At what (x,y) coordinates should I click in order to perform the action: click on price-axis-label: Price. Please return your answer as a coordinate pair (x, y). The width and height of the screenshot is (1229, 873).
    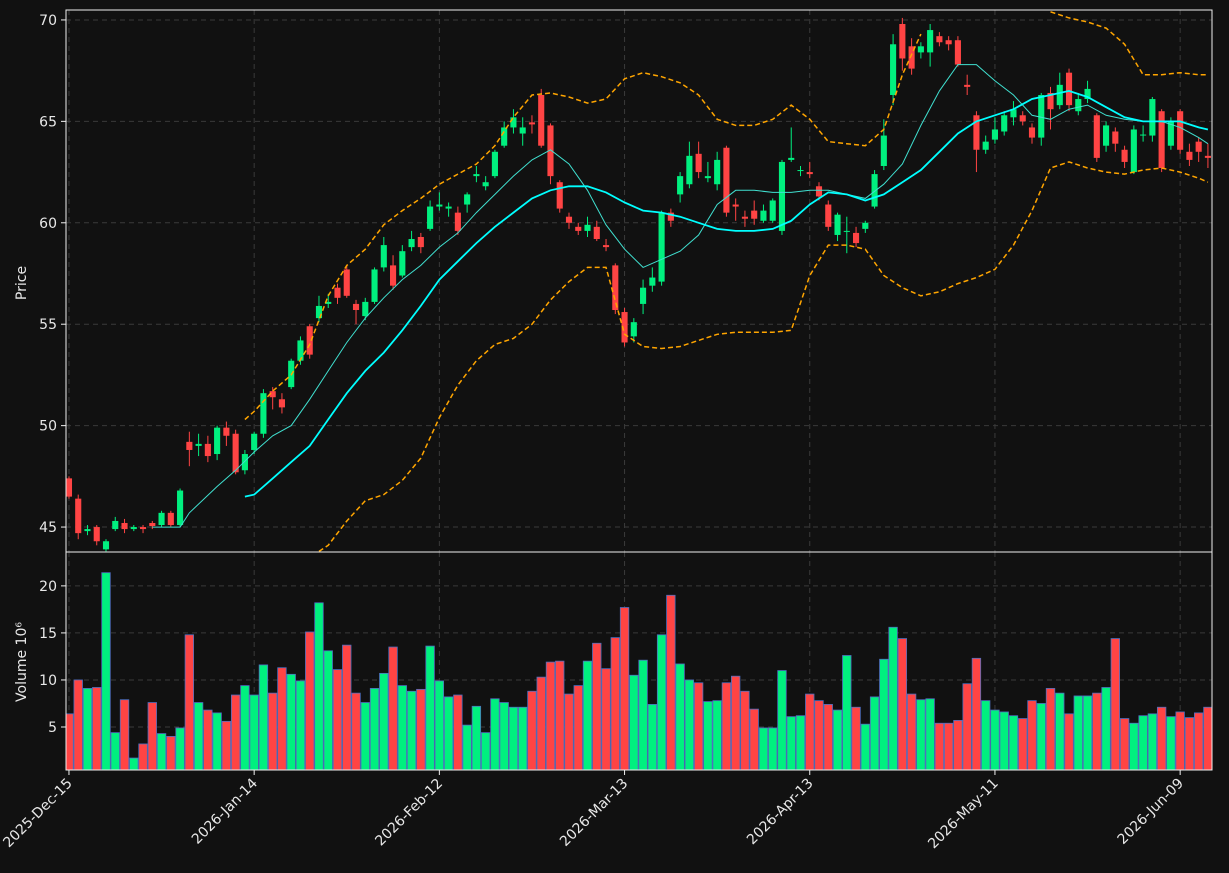
    Looking at the image, I should click on (22, 283).